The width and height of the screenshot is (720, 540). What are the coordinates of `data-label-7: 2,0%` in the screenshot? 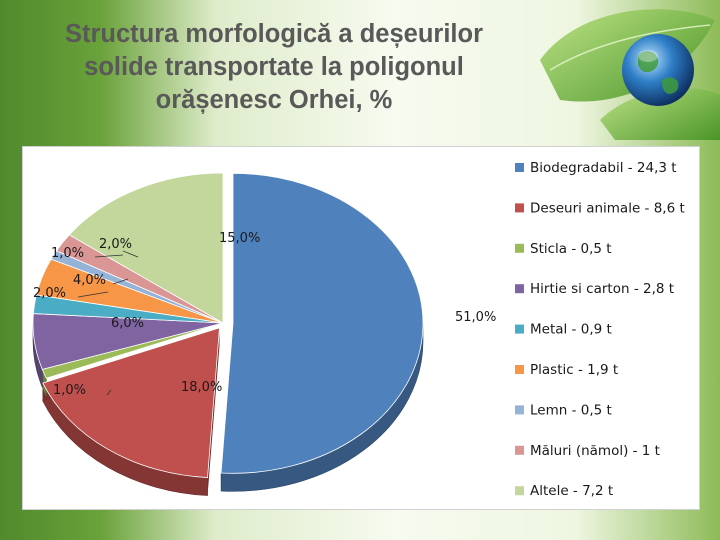 It's located at (115, 244).